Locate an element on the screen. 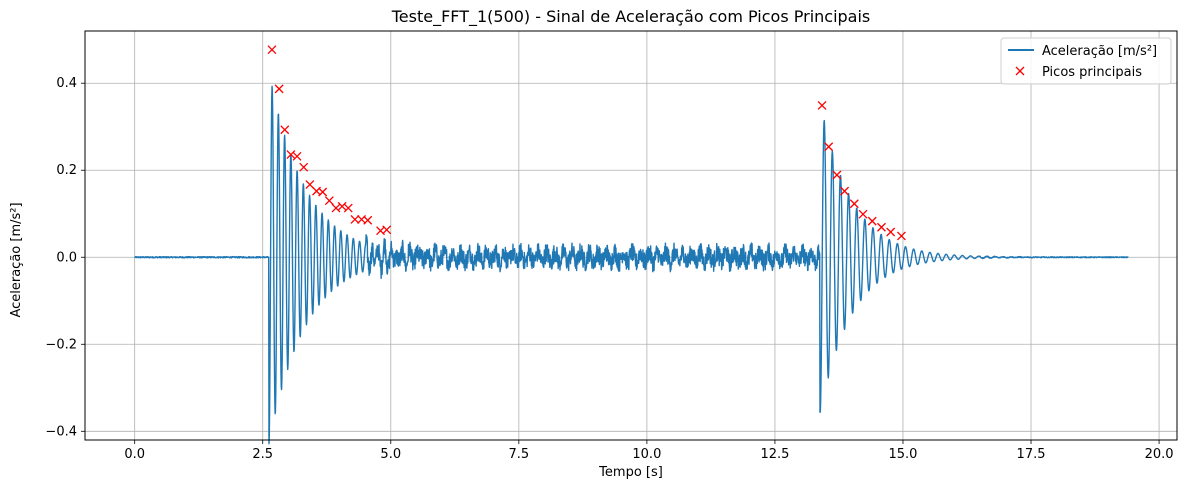 The width and height of the screenshot is (1189, 490). y-tick-label: 0.0 is located at coordinates (66, 257).